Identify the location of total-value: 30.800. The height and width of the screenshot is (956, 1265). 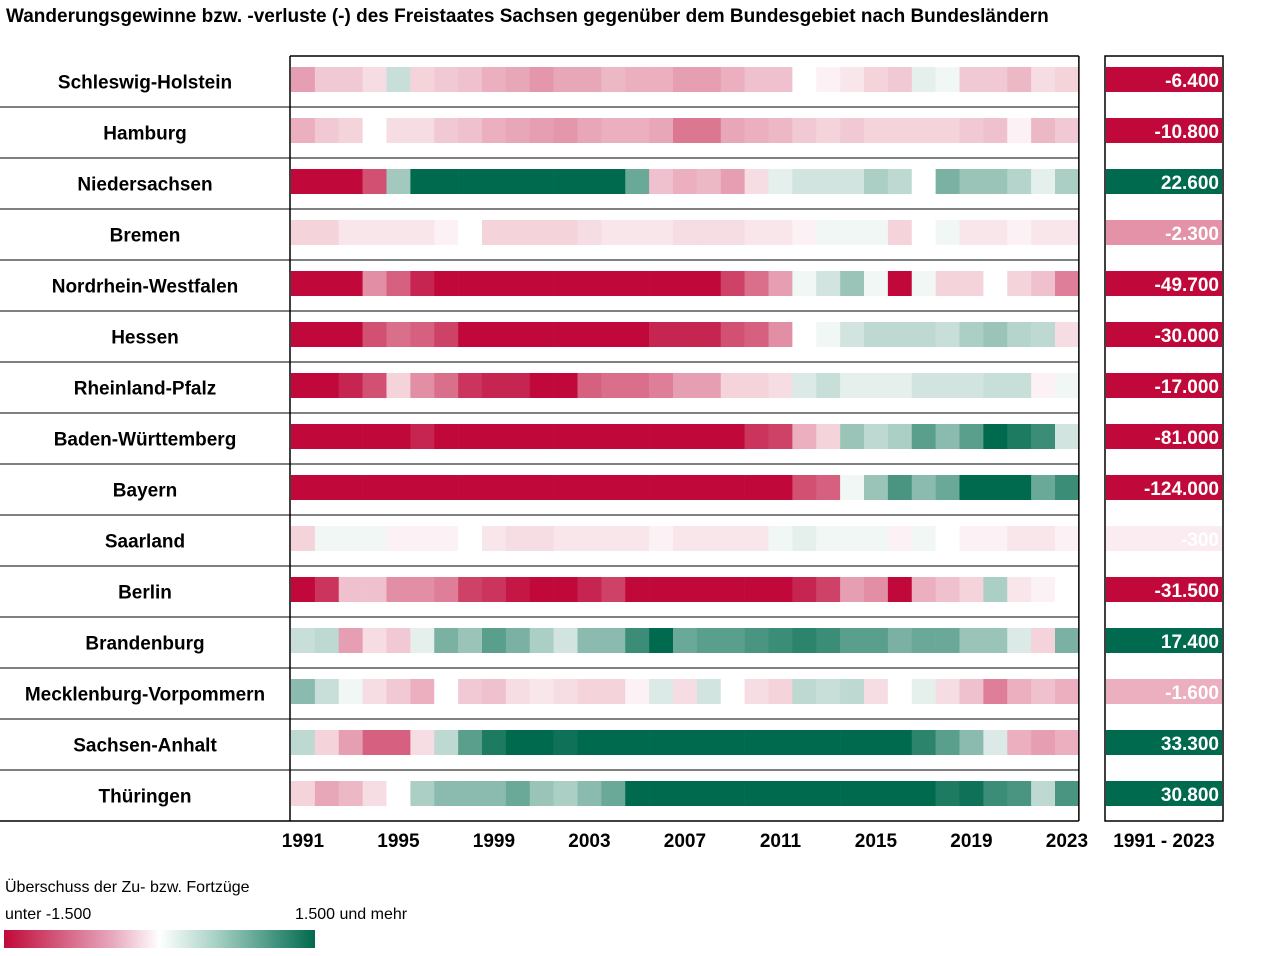
(1190, 795).